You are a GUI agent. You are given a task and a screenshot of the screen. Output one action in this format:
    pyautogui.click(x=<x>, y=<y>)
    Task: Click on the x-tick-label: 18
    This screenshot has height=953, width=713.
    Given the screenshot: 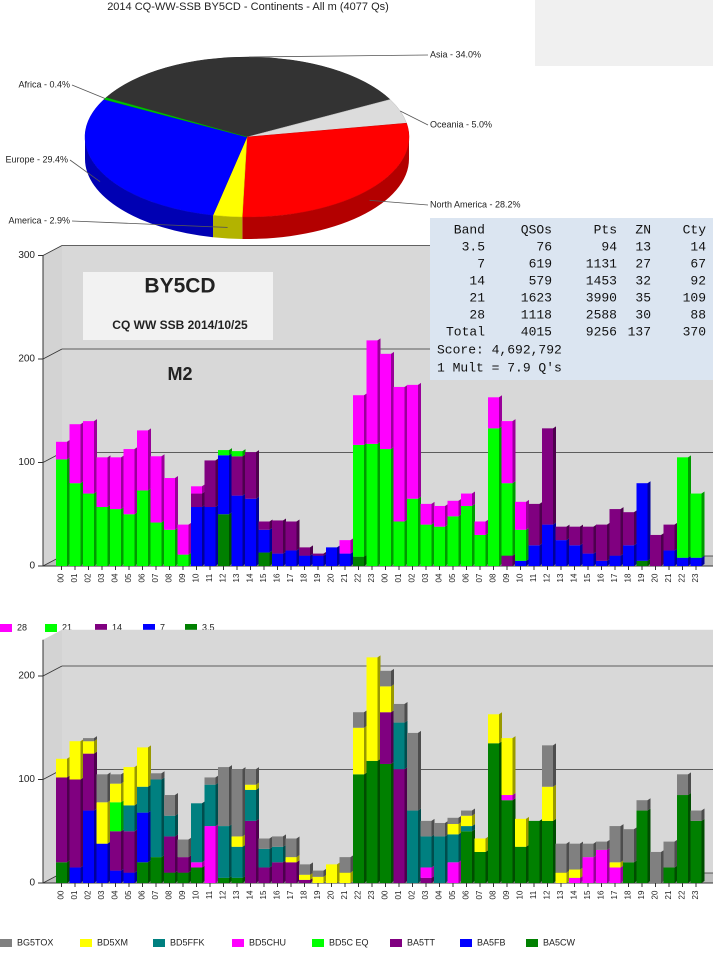 What is the action you would take?
    pyautogui.click(x=304, y=577)
    